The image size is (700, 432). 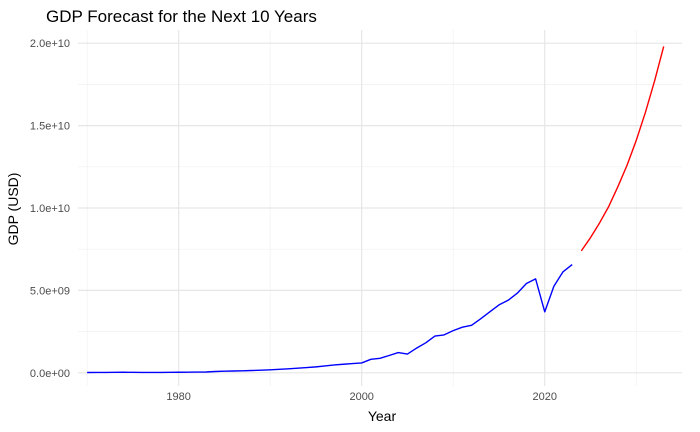 I want to click on forecast-gdp-line, so click(x=622, y=149).